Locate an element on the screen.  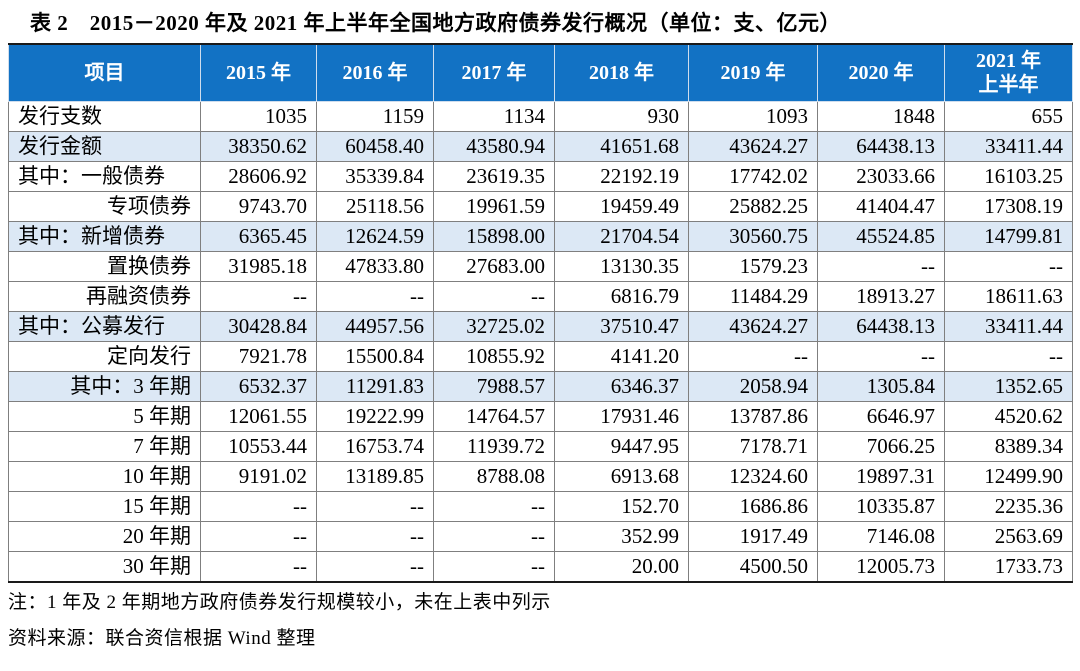
data-cell: 1733.73 is located at coordinates (1008, 567).